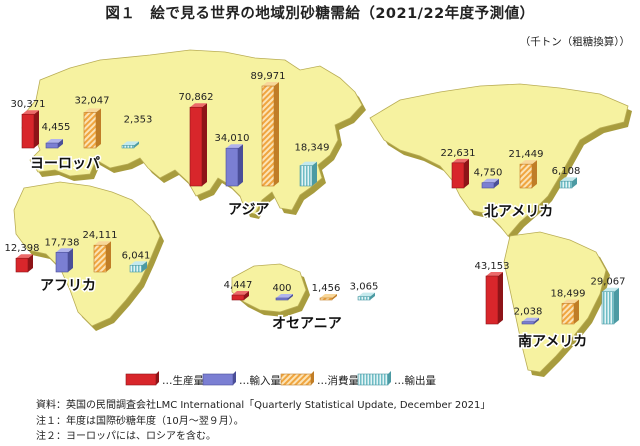 The image size is (640, 446). What do you see at coordinates (528, 312) in the screenshot?
I see `value-label: 2,038` at bounding box center [528, 312].